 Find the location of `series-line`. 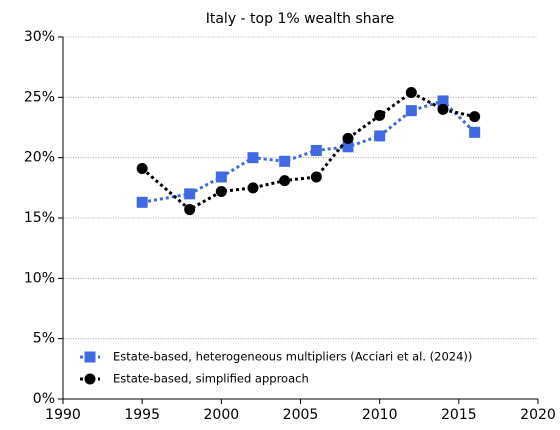

series-line is located at coordinates (308, 151).